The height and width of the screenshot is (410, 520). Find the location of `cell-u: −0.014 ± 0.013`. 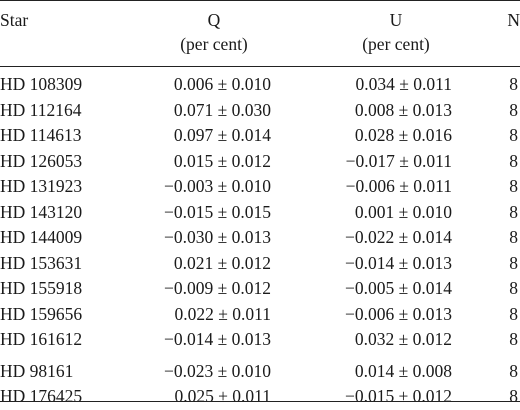

cell-u: −0.014 ± 0.013 is located at coordinates (398, 262).